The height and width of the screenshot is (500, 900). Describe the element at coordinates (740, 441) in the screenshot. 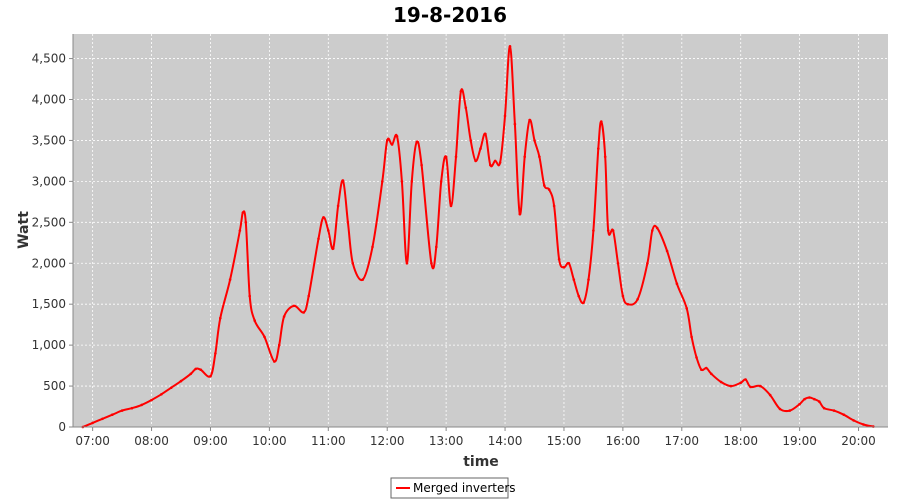

I see `x-tick-label: 18:00` at that location.